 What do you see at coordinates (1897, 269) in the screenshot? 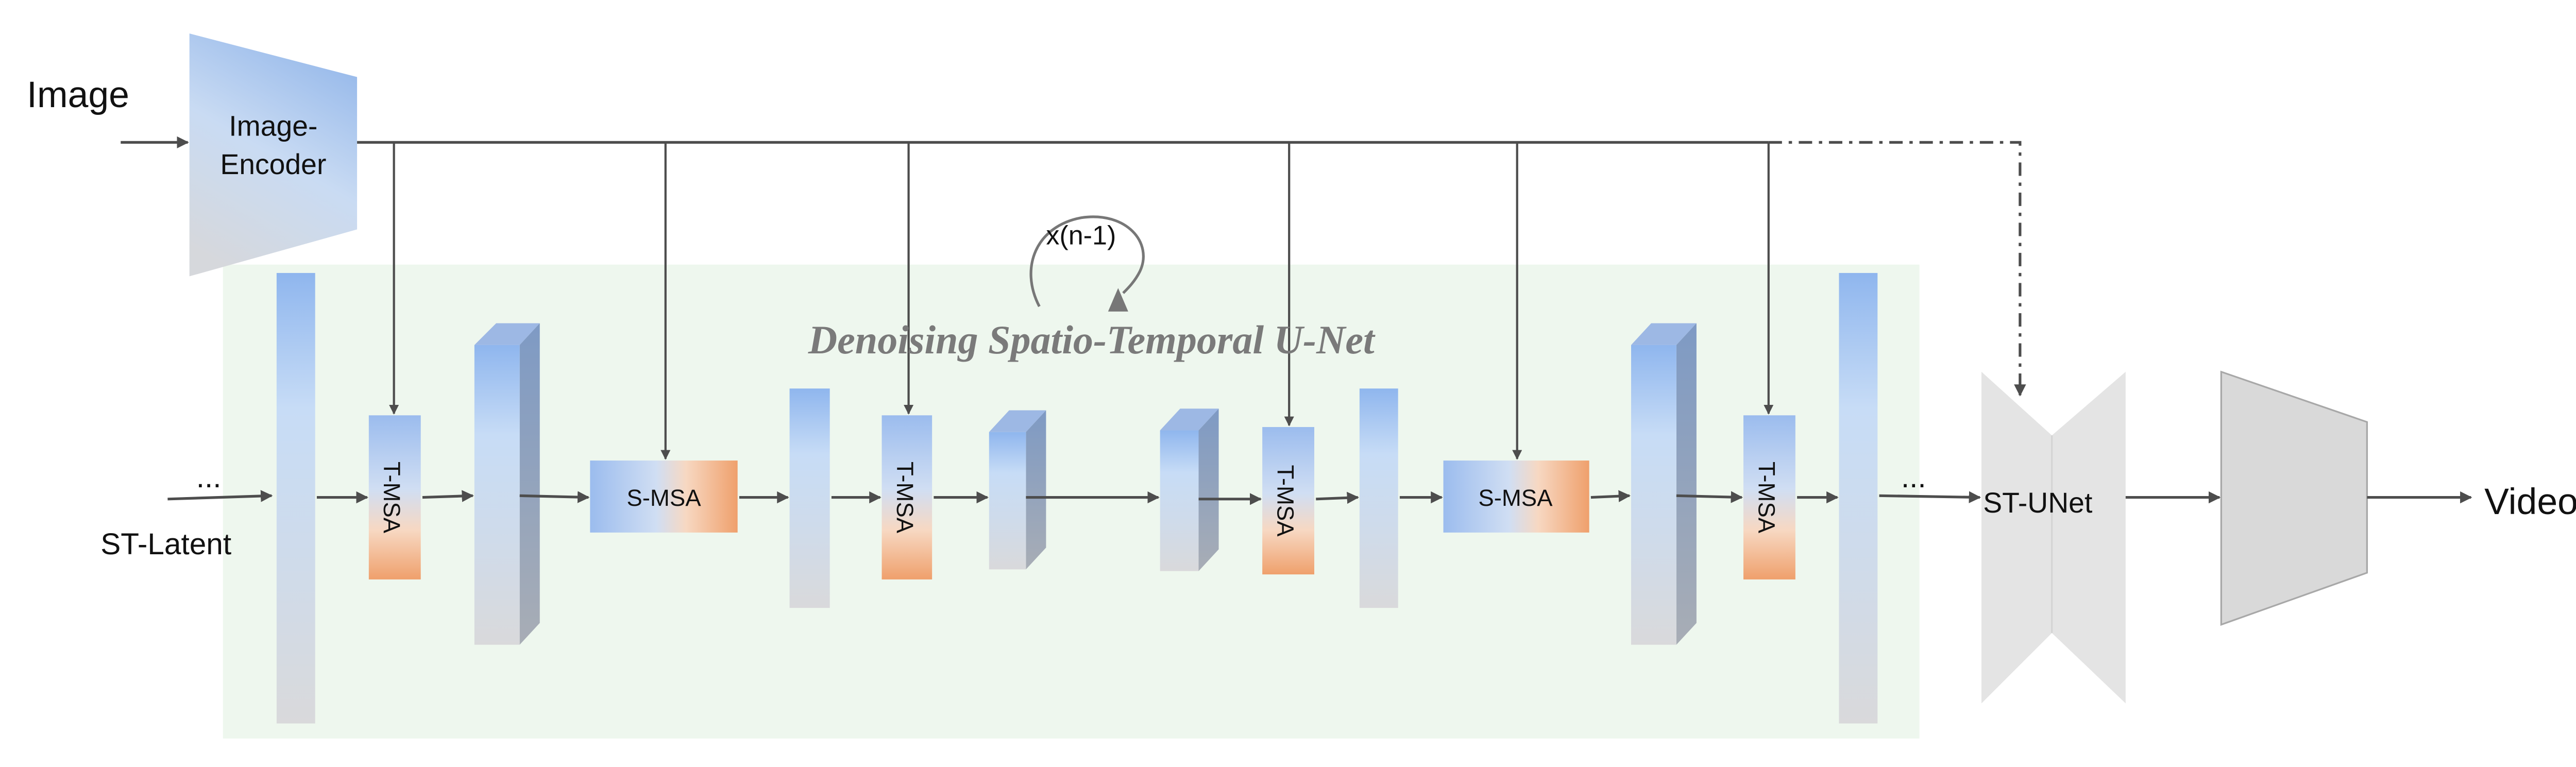
I see `condition-to-st-unet-dashed` at bounding box center [1897, 269].